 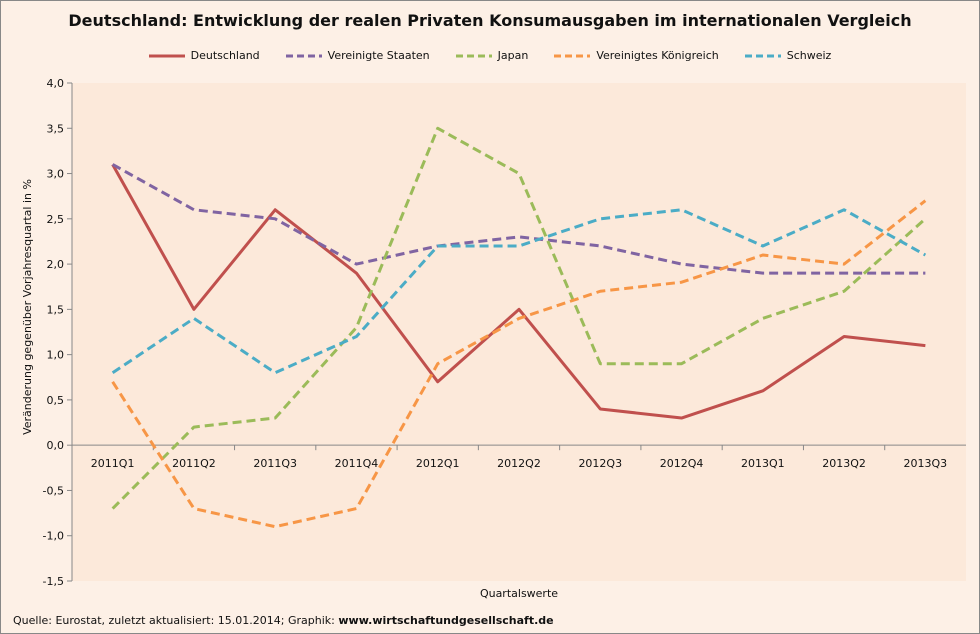 What do you see at coordinates (56, 355) in the screenshot?
I see `y-tick-label: 1,0` at bounding box center [56, 355].